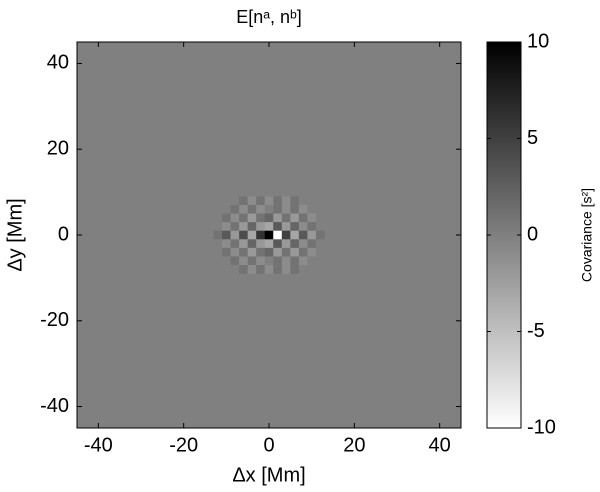 The image size is (600, 492). Describe the element at coordinates (268, 445) in the screenshot. I see `x-tick-label: 0` at that location.